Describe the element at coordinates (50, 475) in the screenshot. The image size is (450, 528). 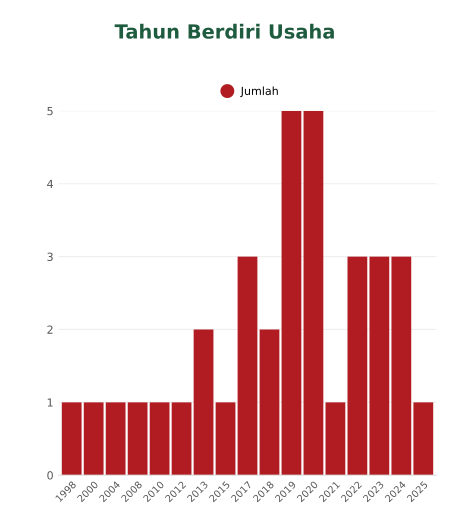
I see `y-tick-label: 0` at that location.